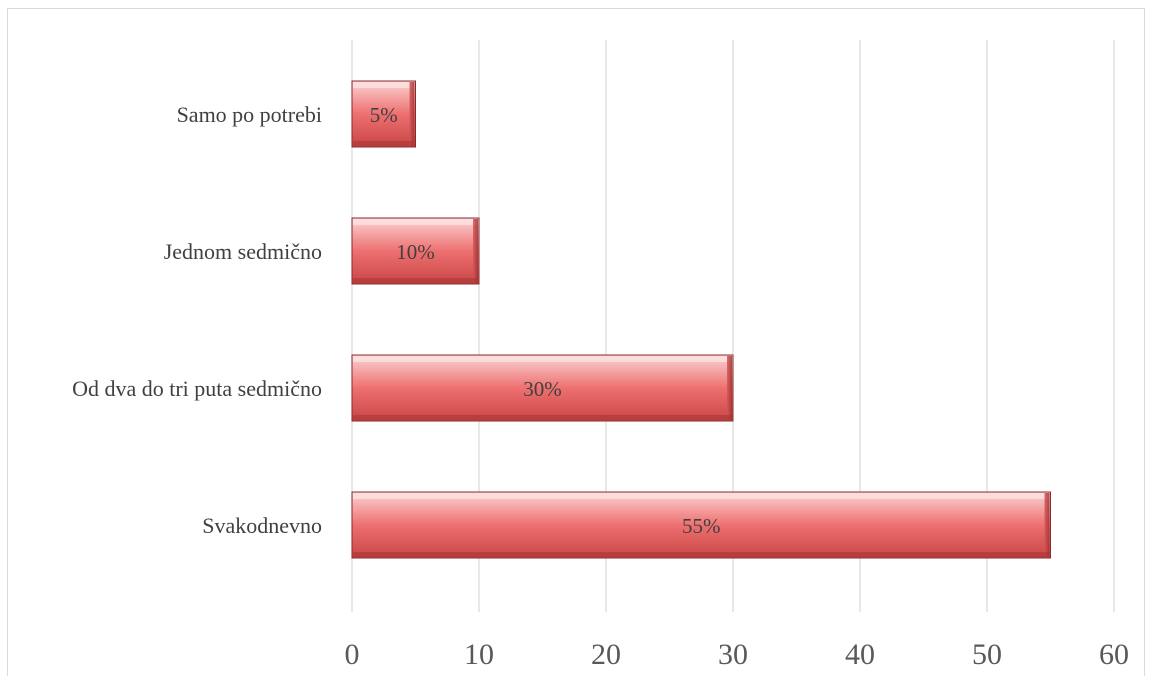  I want to click on x-tick-label: 0, so click(352, 654).